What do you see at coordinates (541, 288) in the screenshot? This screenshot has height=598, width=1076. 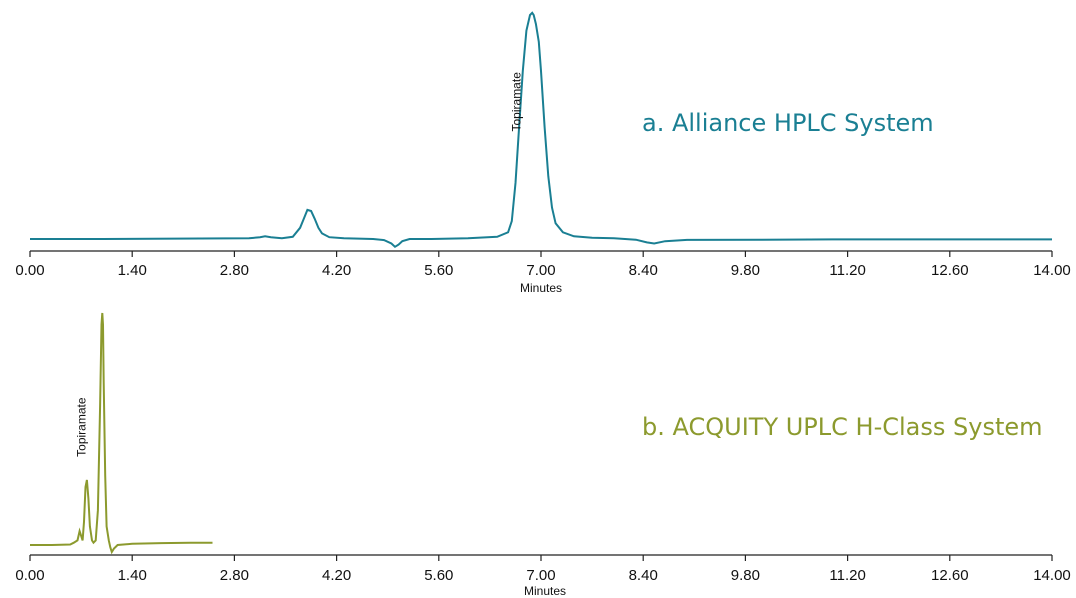 I see `x-axis-label-a: Minutes` at bounding box center [541, 288].